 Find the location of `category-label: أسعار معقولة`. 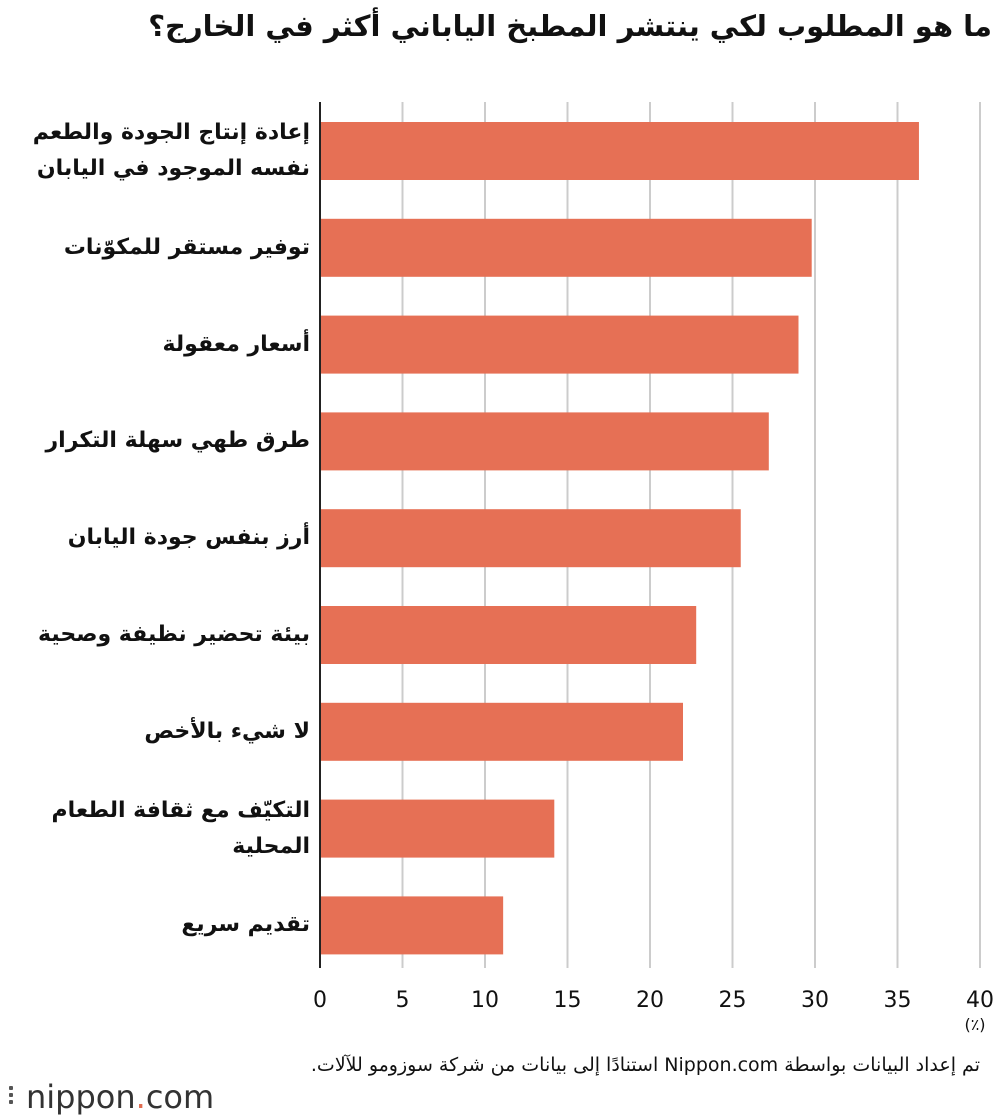

category-label: أسعار معقولة is located at coordinates (236, 344).